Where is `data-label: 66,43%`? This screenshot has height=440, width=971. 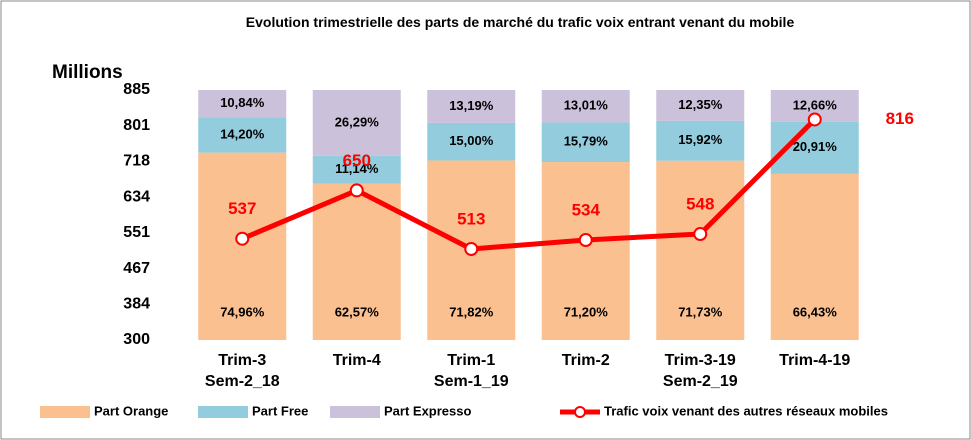 data-label: 66,43% is located at coordinates (815, 311).